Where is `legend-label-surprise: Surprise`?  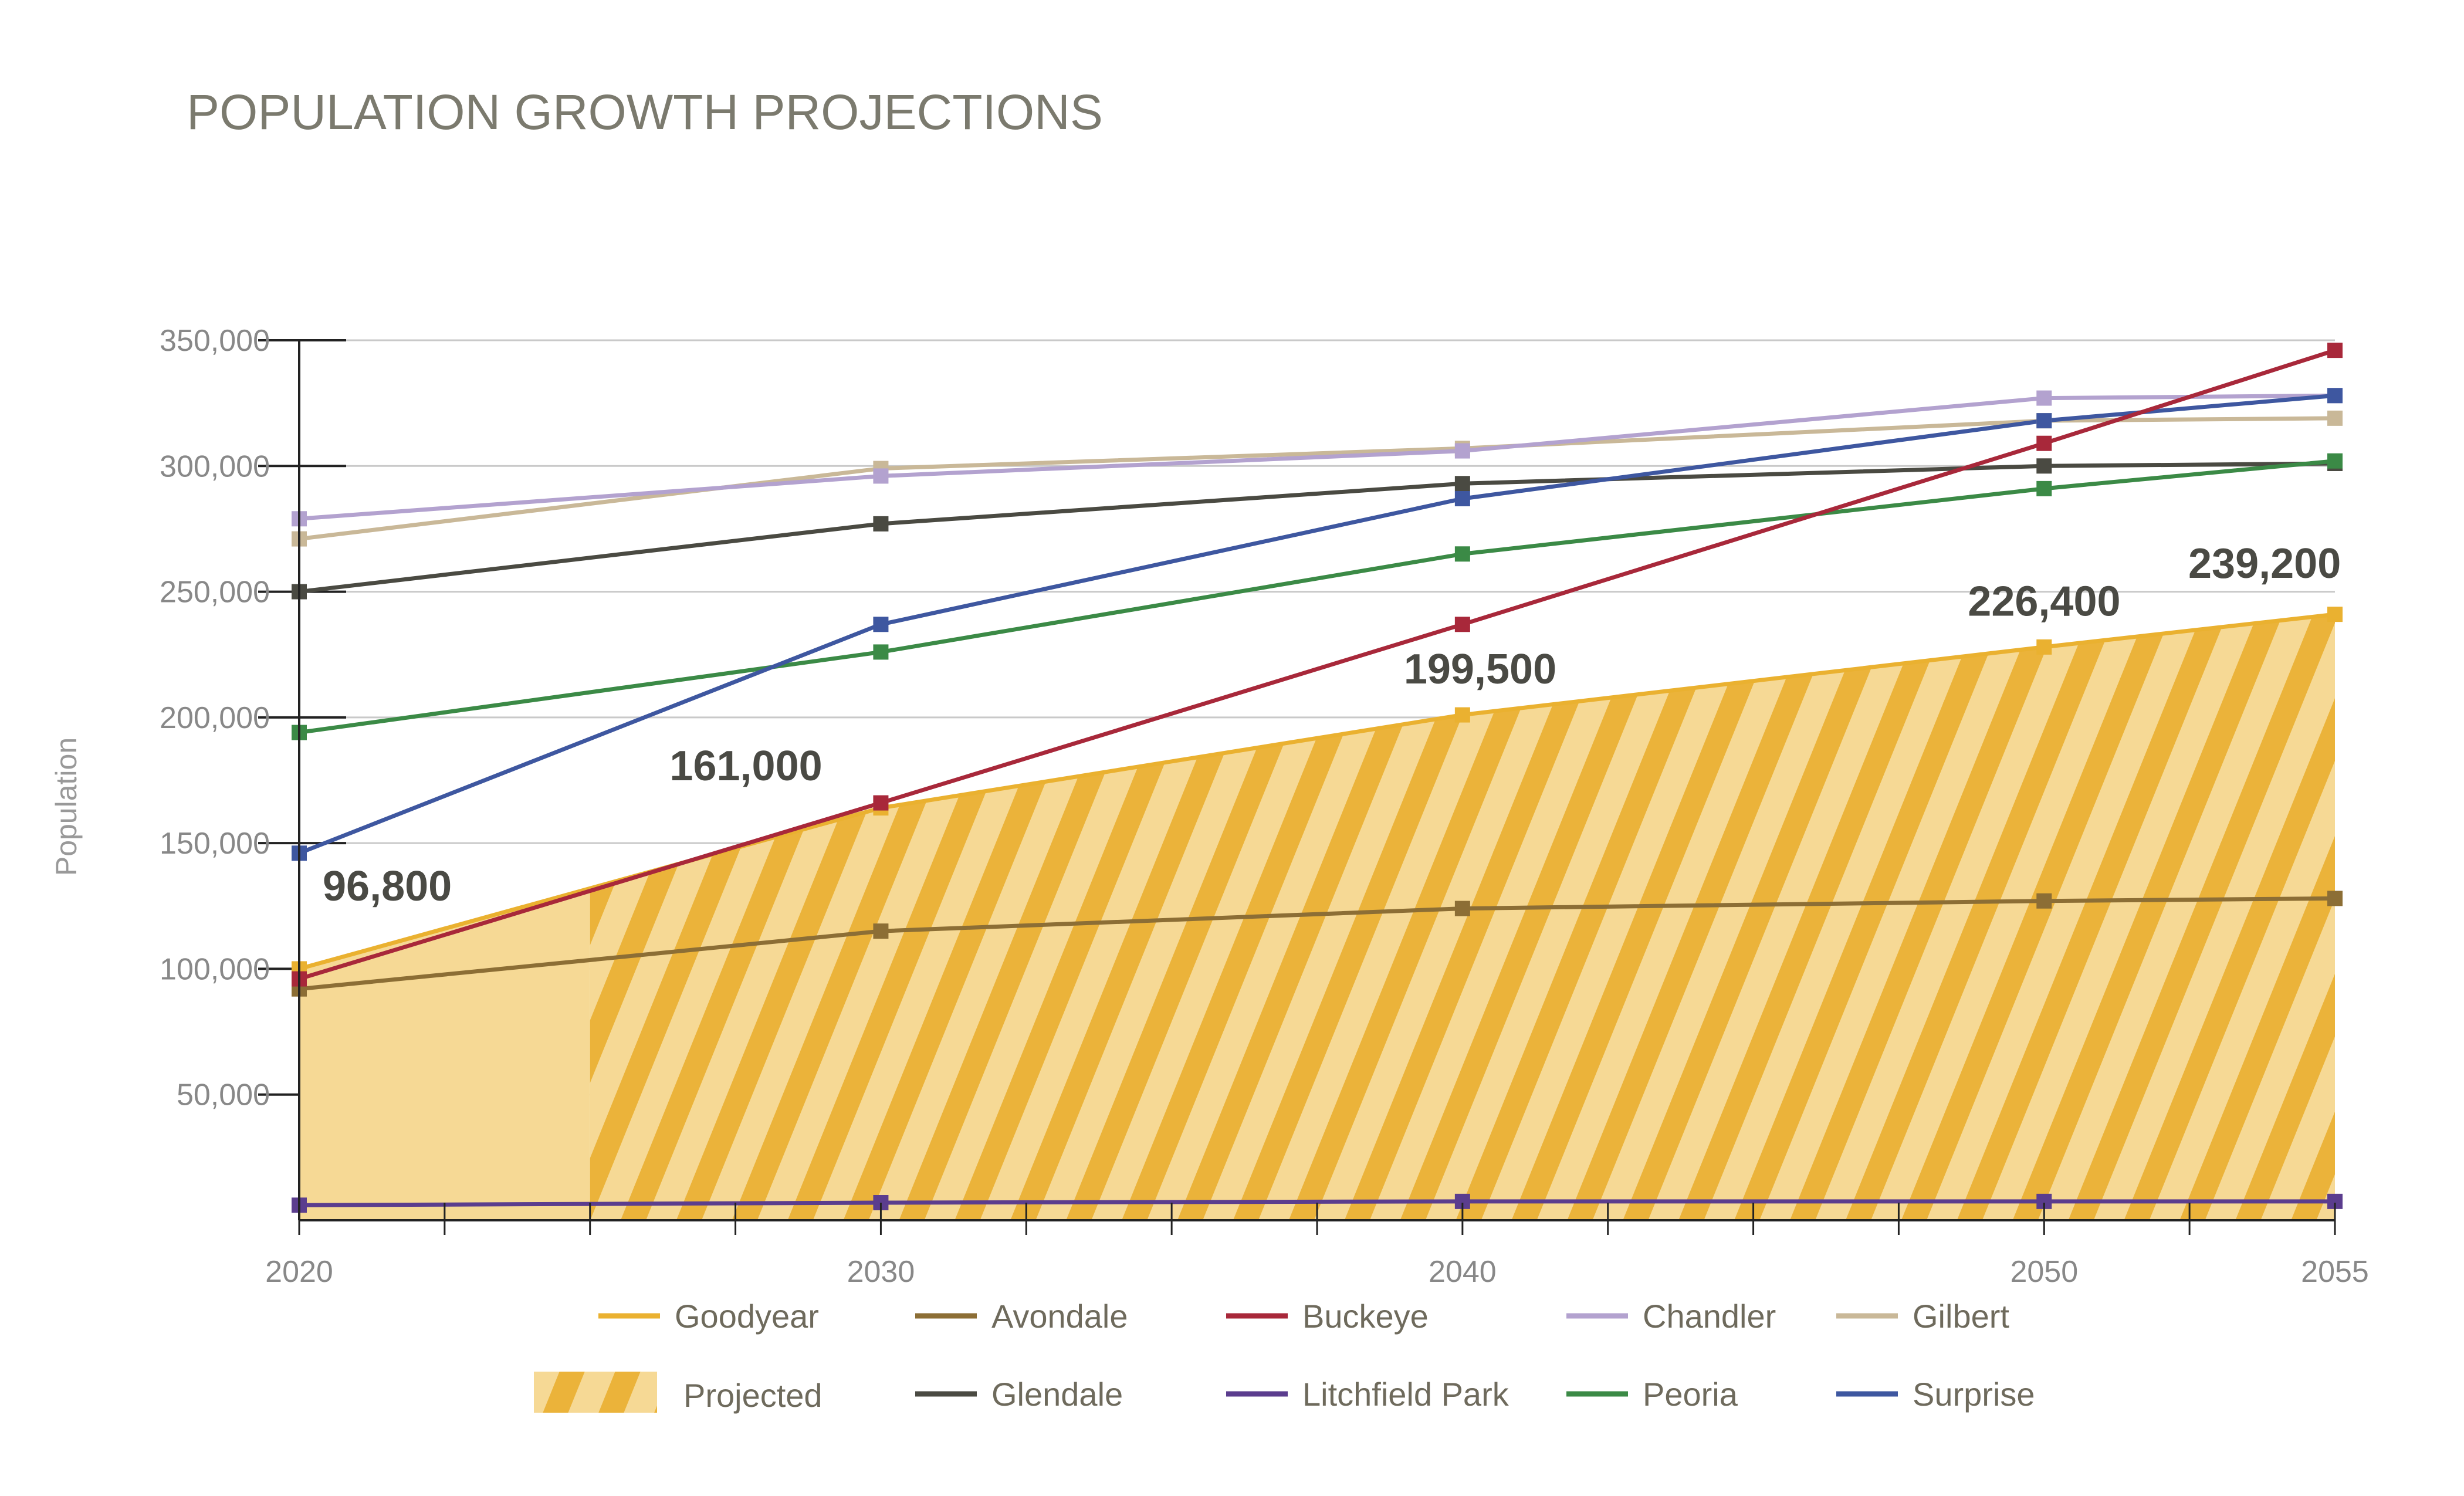 legend-label-surprise: Surprise is located at coordinates (1974, 1394).